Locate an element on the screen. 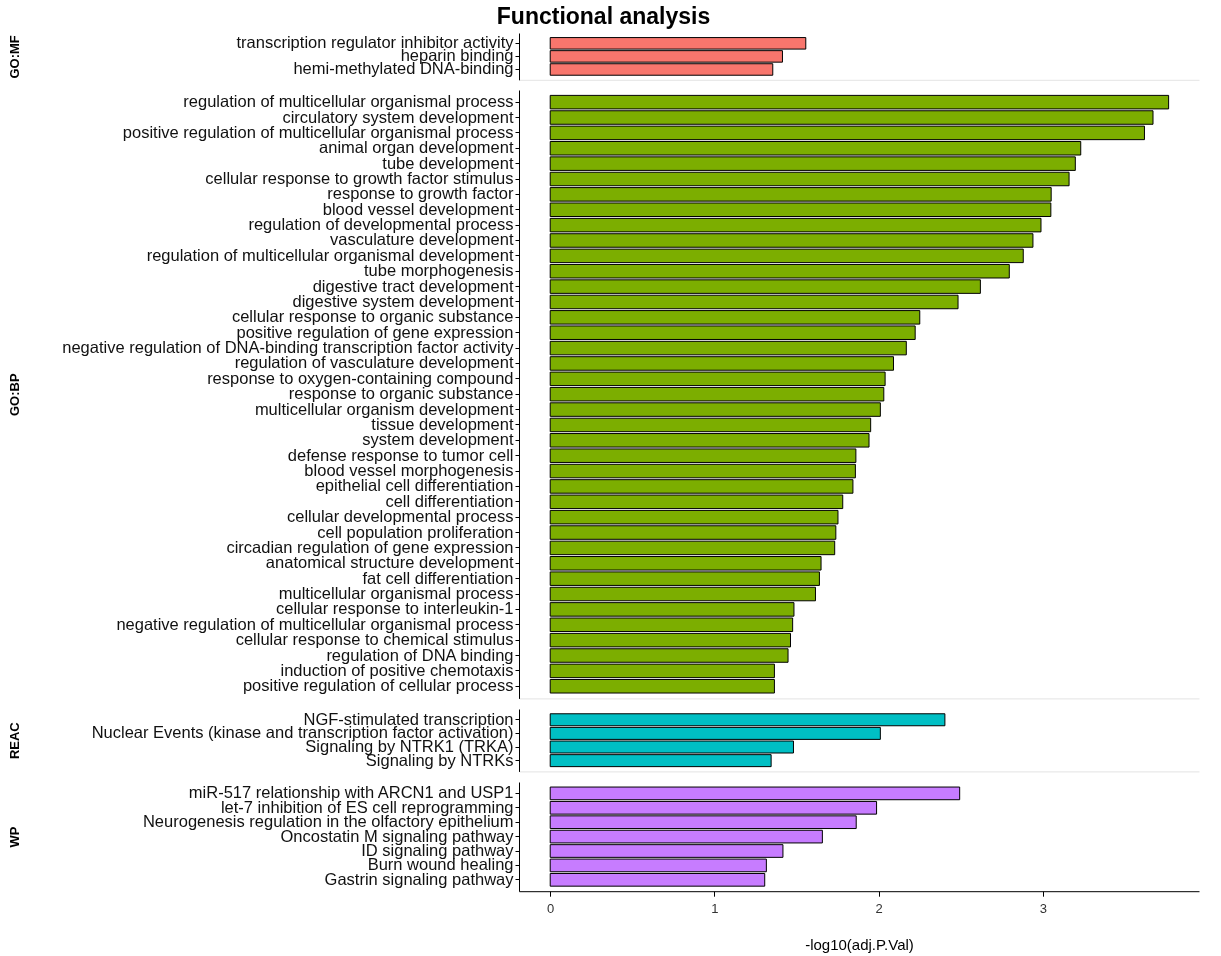  y-axis-title: REAC is located at coordinates (14, 740).